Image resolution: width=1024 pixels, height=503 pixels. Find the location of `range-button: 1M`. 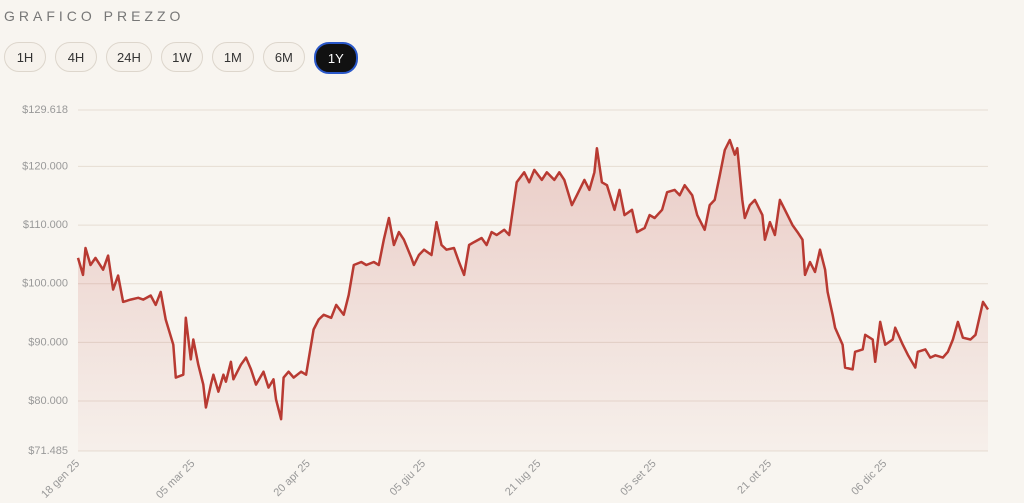

range-button: 1M is located at coordinates (232, 57).